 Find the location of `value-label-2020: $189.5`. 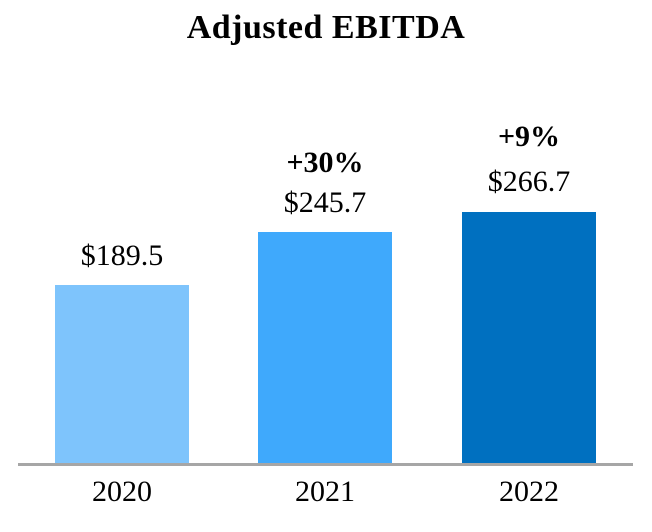

value-label-2020: $189.5 is located at coordinates (122, 255).